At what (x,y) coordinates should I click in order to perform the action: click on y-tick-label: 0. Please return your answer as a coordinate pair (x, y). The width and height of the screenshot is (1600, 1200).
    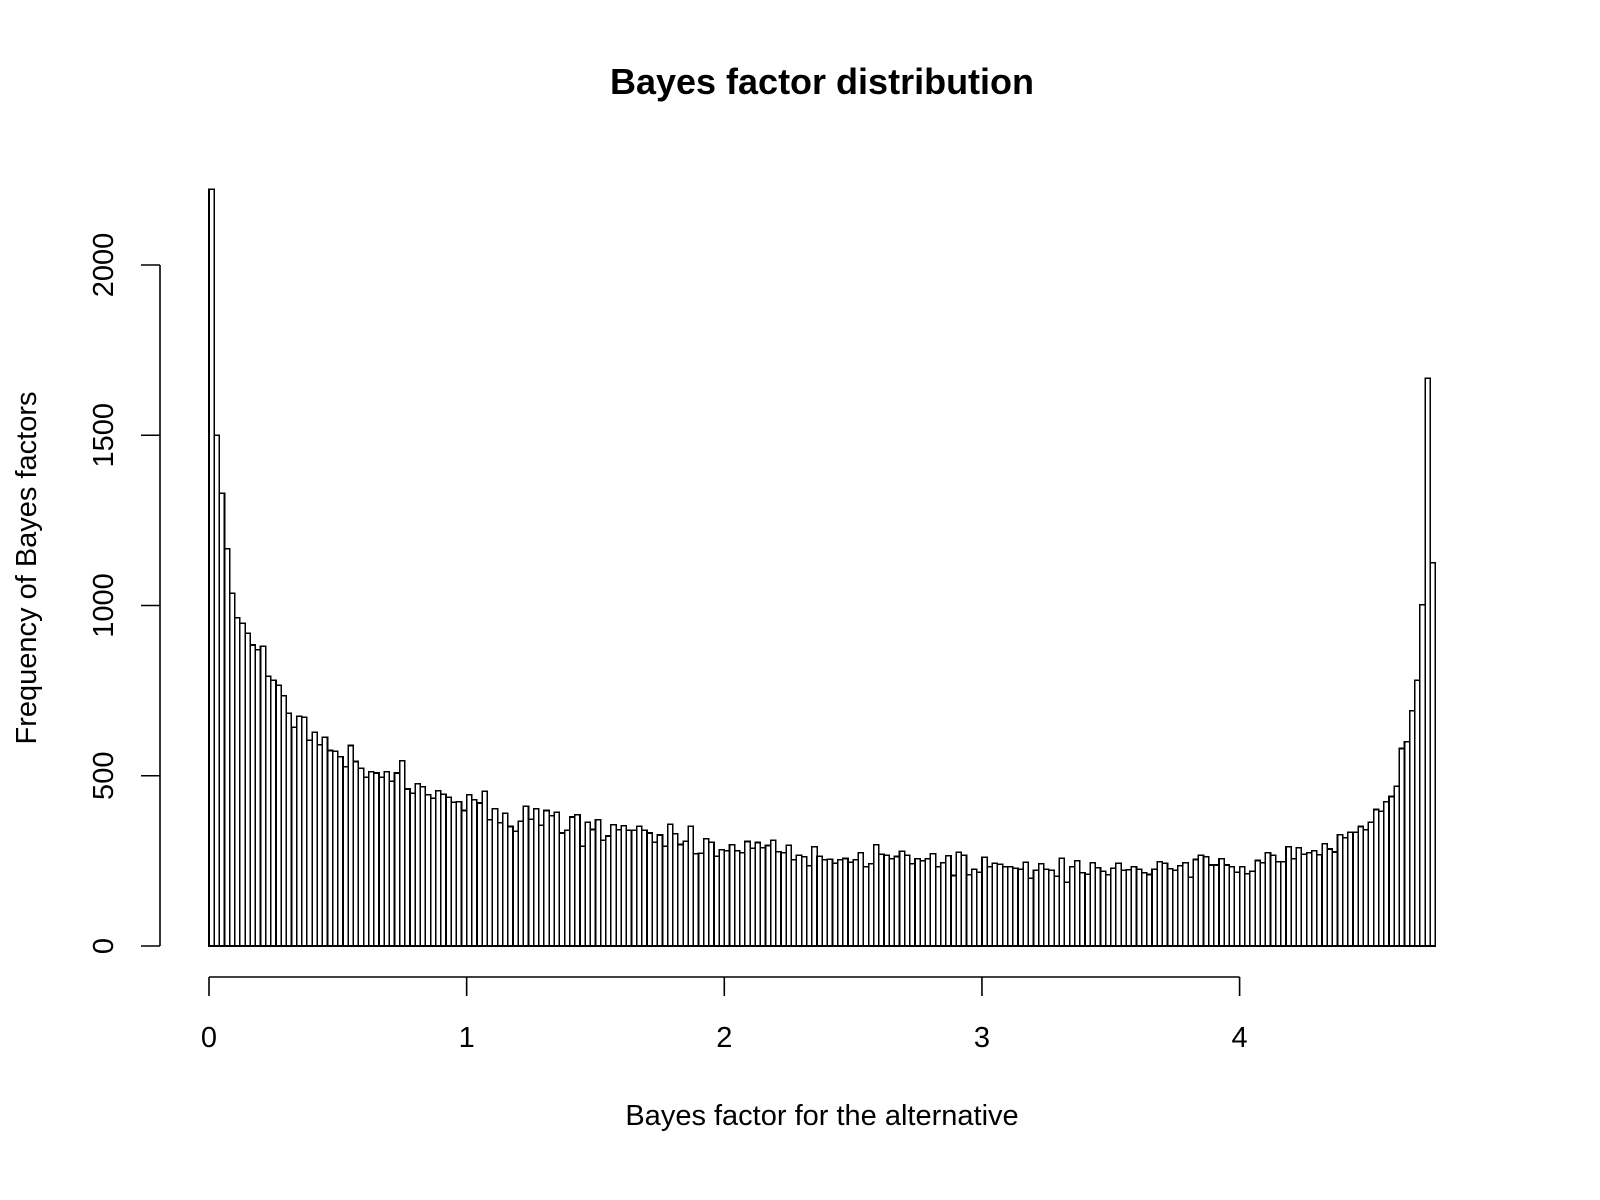
    Looking at the image, I should click on (104, 946).